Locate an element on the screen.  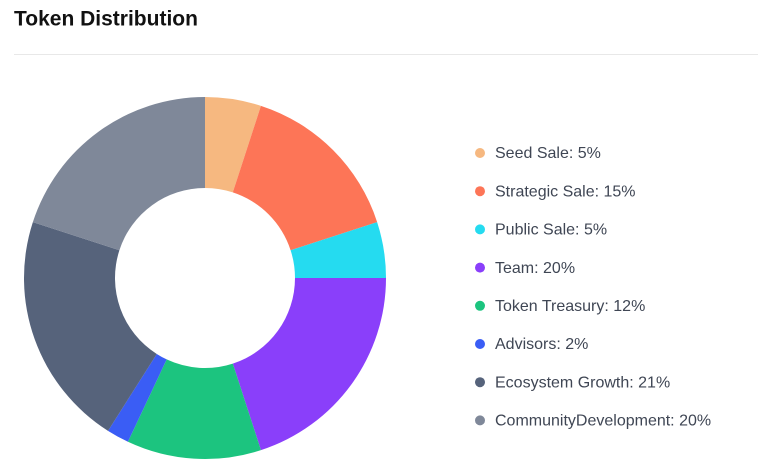
legend-label: Strategic Sale: 15% is located at coordinates (565, 191).